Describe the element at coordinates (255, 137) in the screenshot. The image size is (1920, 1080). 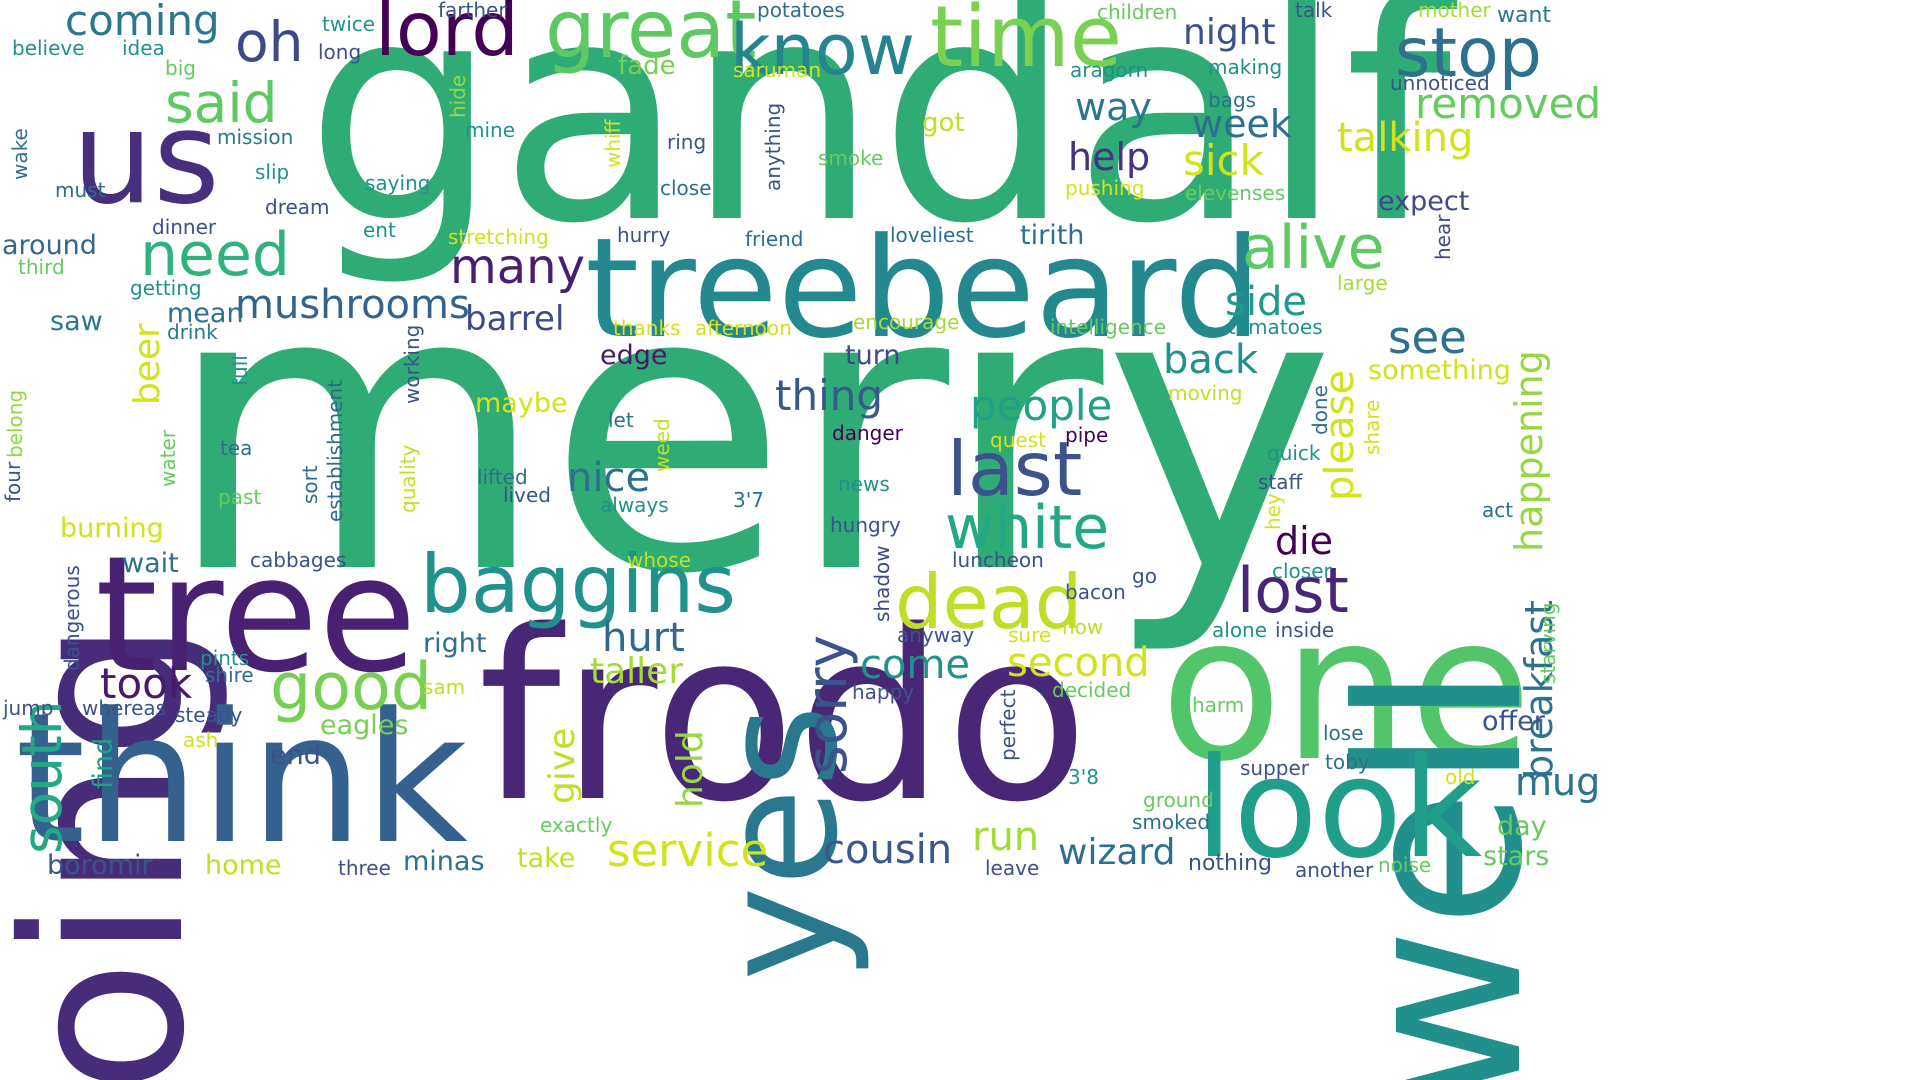
I see `word: mission` at that location.